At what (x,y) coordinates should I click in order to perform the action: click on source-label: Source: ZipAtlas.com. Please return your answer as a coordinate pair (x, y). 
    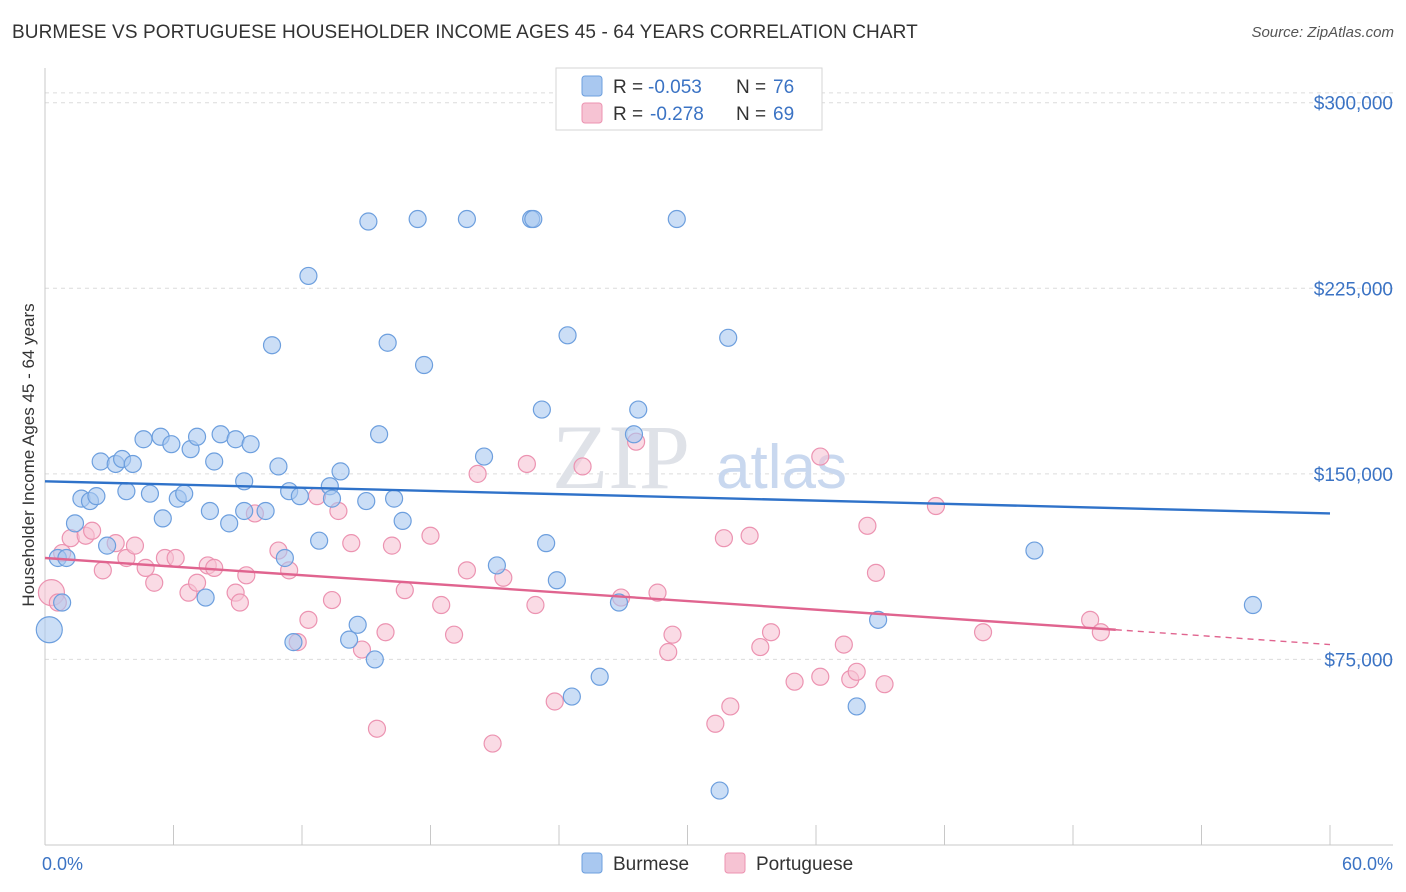
    Looking at the image, I should click on (1322, 32).